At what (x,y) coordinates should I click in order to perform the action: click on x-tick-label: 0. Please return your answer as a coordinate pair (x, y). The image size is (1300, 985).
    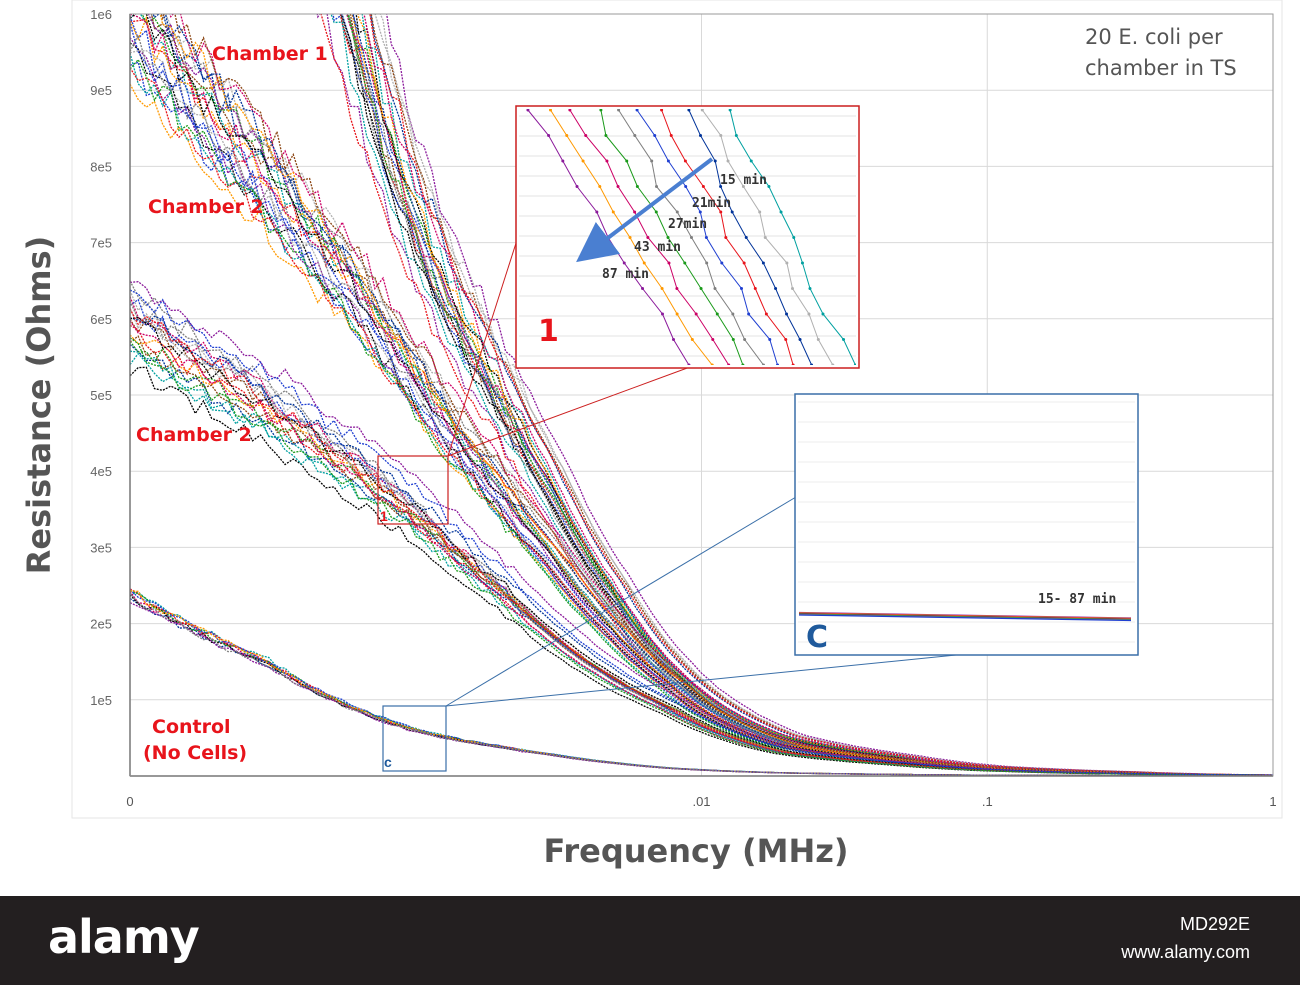
    Looking at the image, I should click on (129, 801).